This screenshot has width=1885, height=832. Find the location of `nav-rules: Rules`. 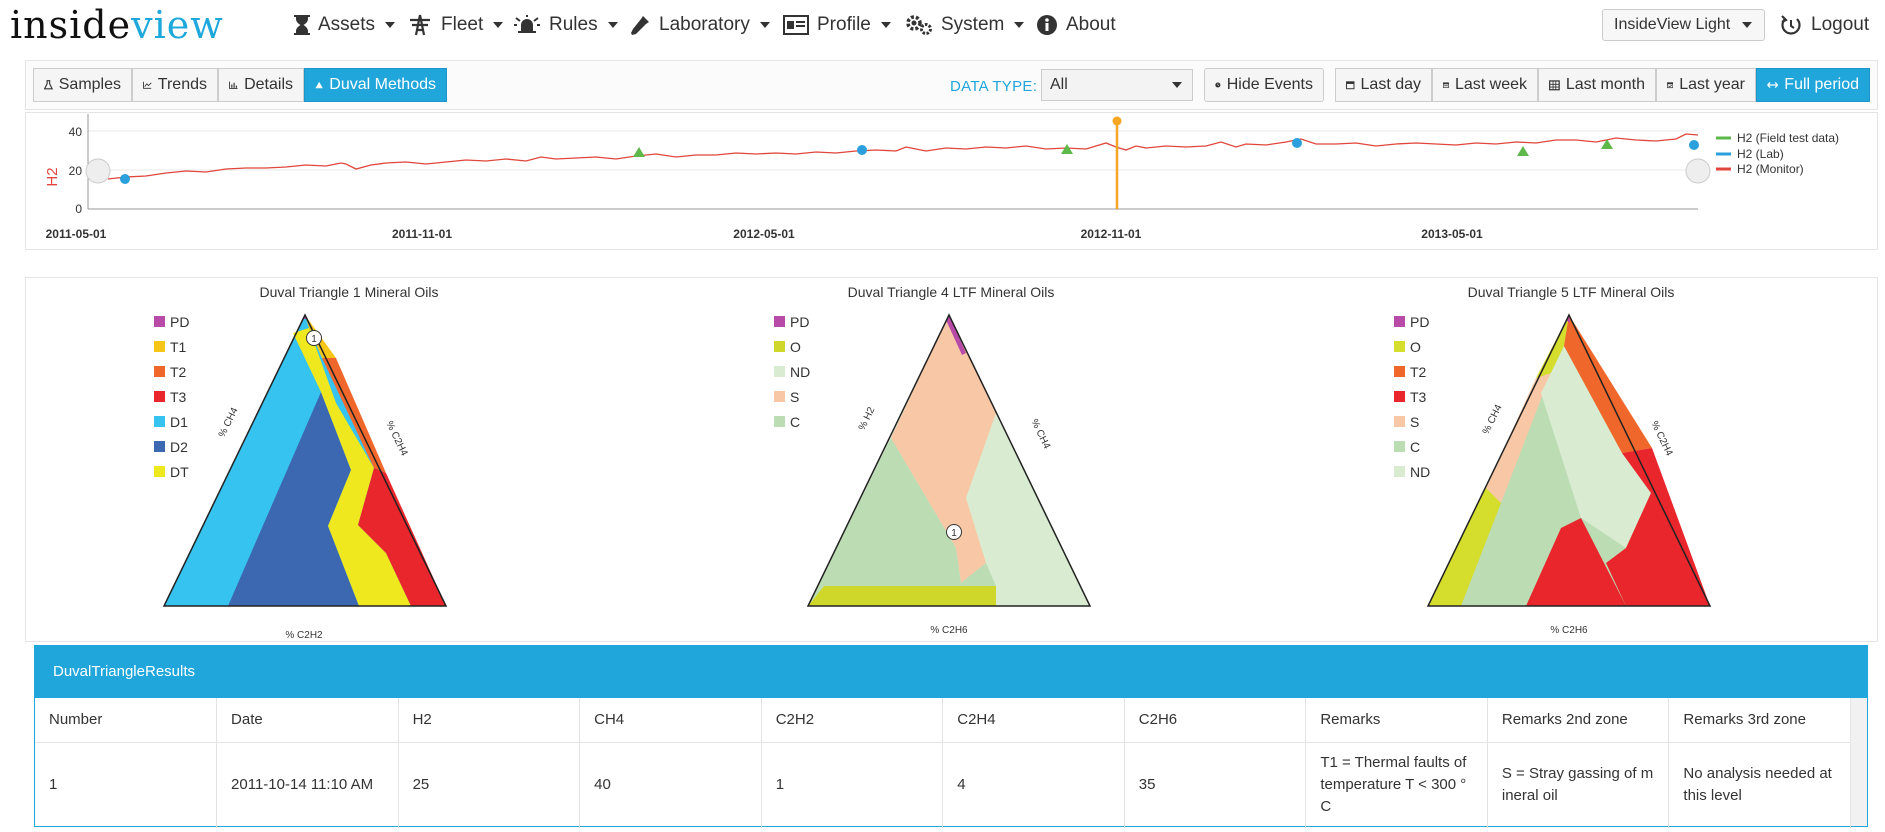

nav-rules: Rules is located at coordinates (565, 25).